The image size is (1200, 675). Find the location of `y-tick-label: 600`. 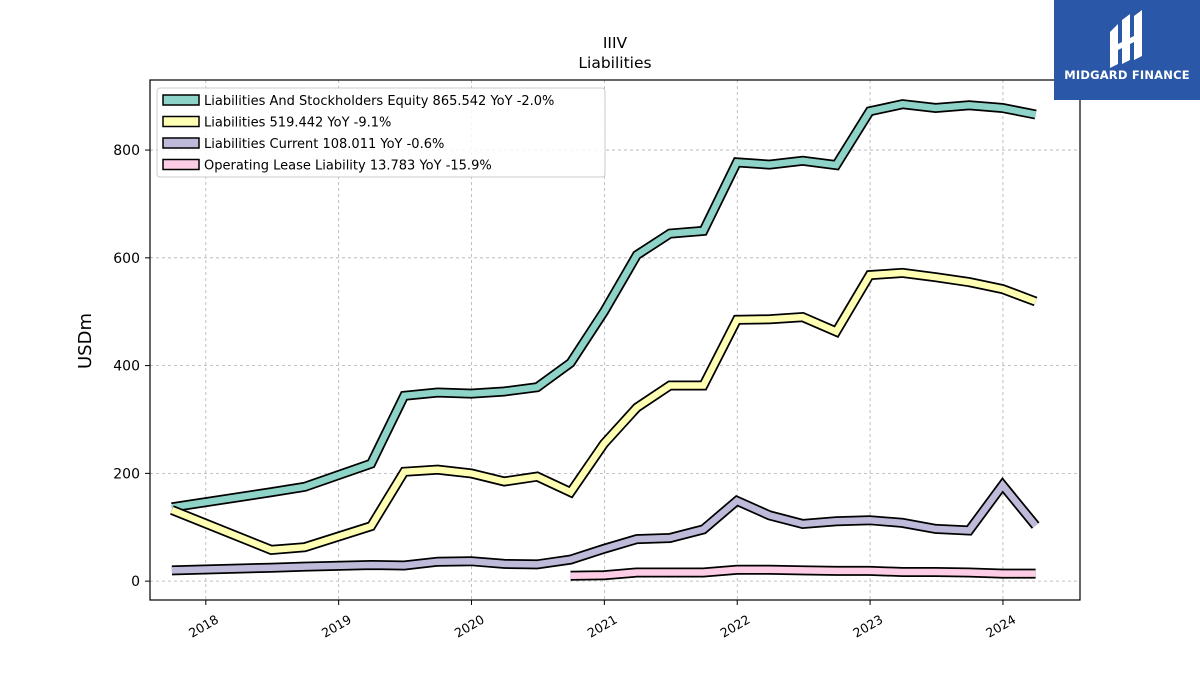

y-tick-label: 600 is located at coordinates (126, 259).